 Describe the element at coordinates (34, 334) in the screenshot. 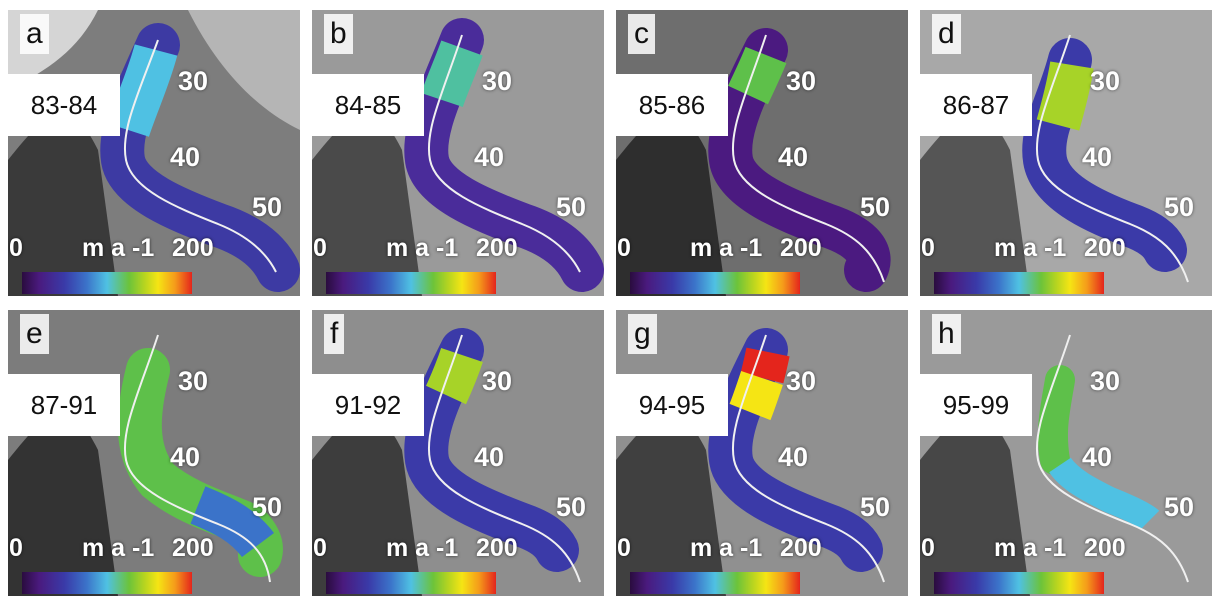

I see `panel-letter: e` at that location.